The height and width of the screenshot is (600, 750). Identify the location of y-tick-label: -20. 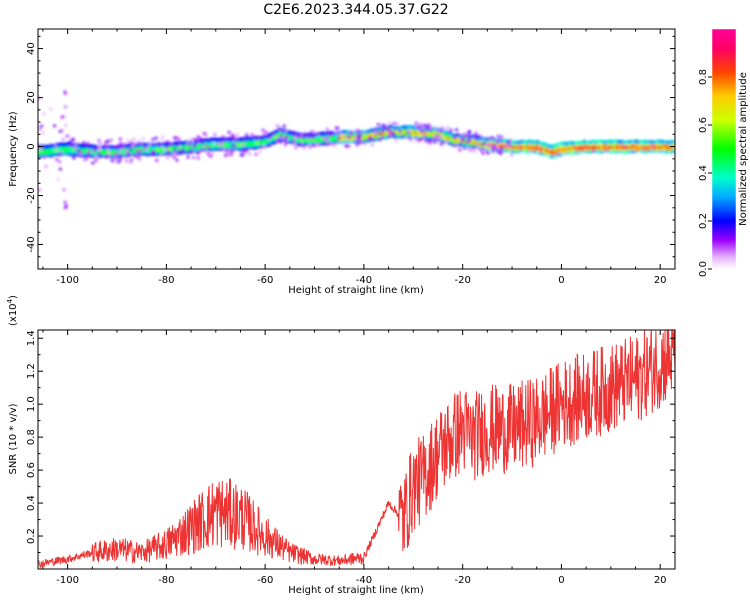
(31, 195).